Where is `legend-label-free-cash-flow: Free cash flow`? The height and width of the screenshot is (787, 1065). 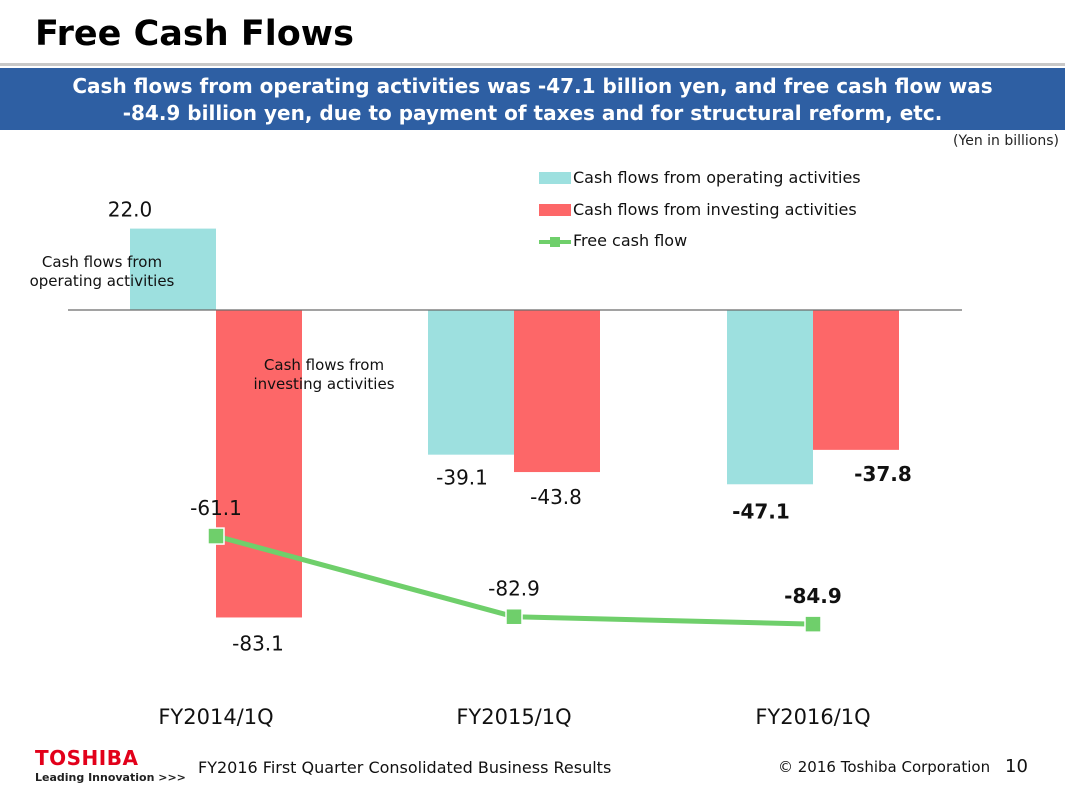 legend-label-free-cash-flow: Free cash flow is located at coordinates (630, 240).